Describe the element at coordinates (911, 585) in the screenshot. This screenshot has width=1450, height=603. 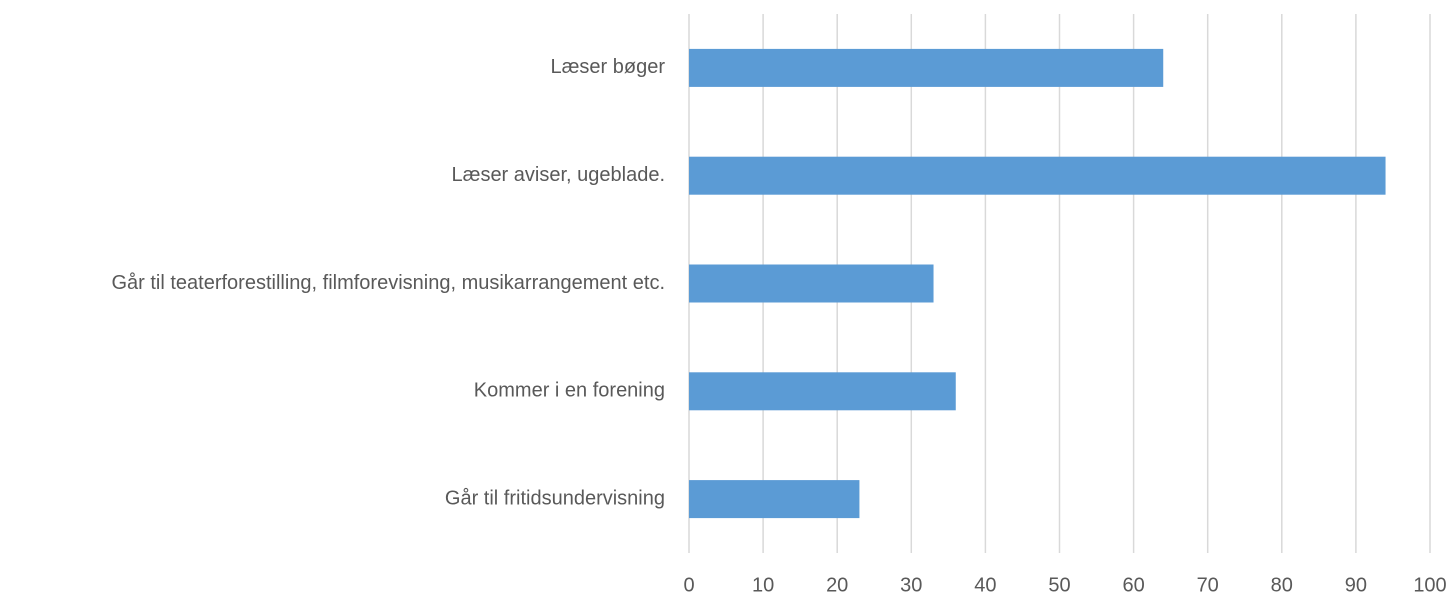
I see `x-tick-label: 30` at that location.